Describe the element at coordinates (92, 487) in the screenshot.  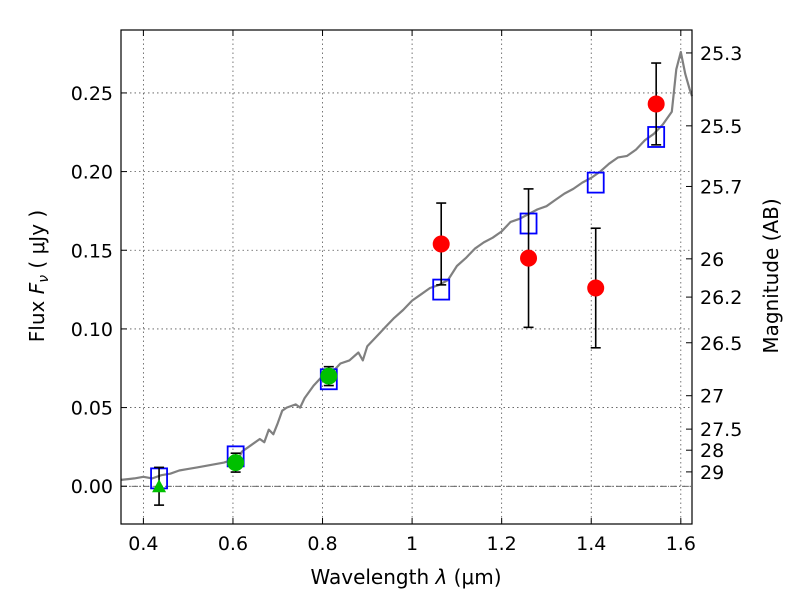
I see `y-tick-label: 0.00` at that location.